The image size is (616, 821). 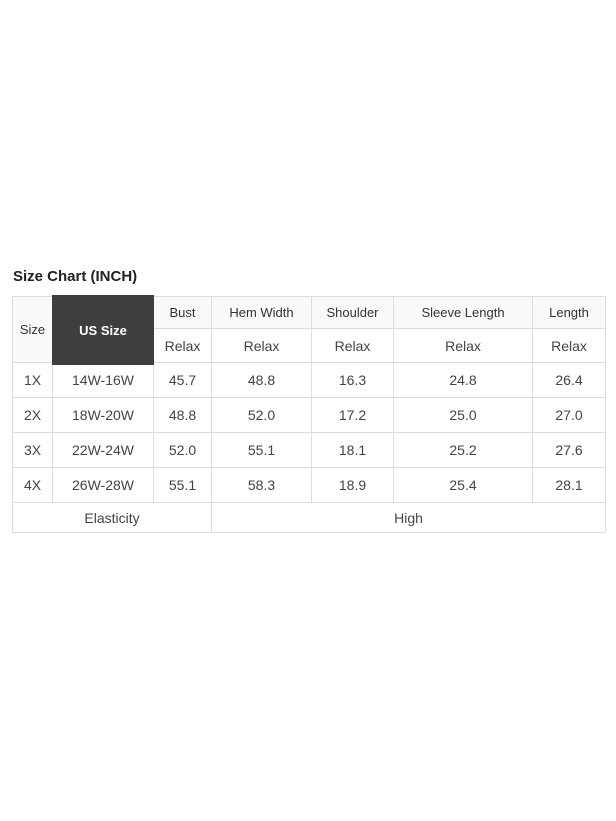 I want to click on length-value: 27.6, so click(x=569, y=450).